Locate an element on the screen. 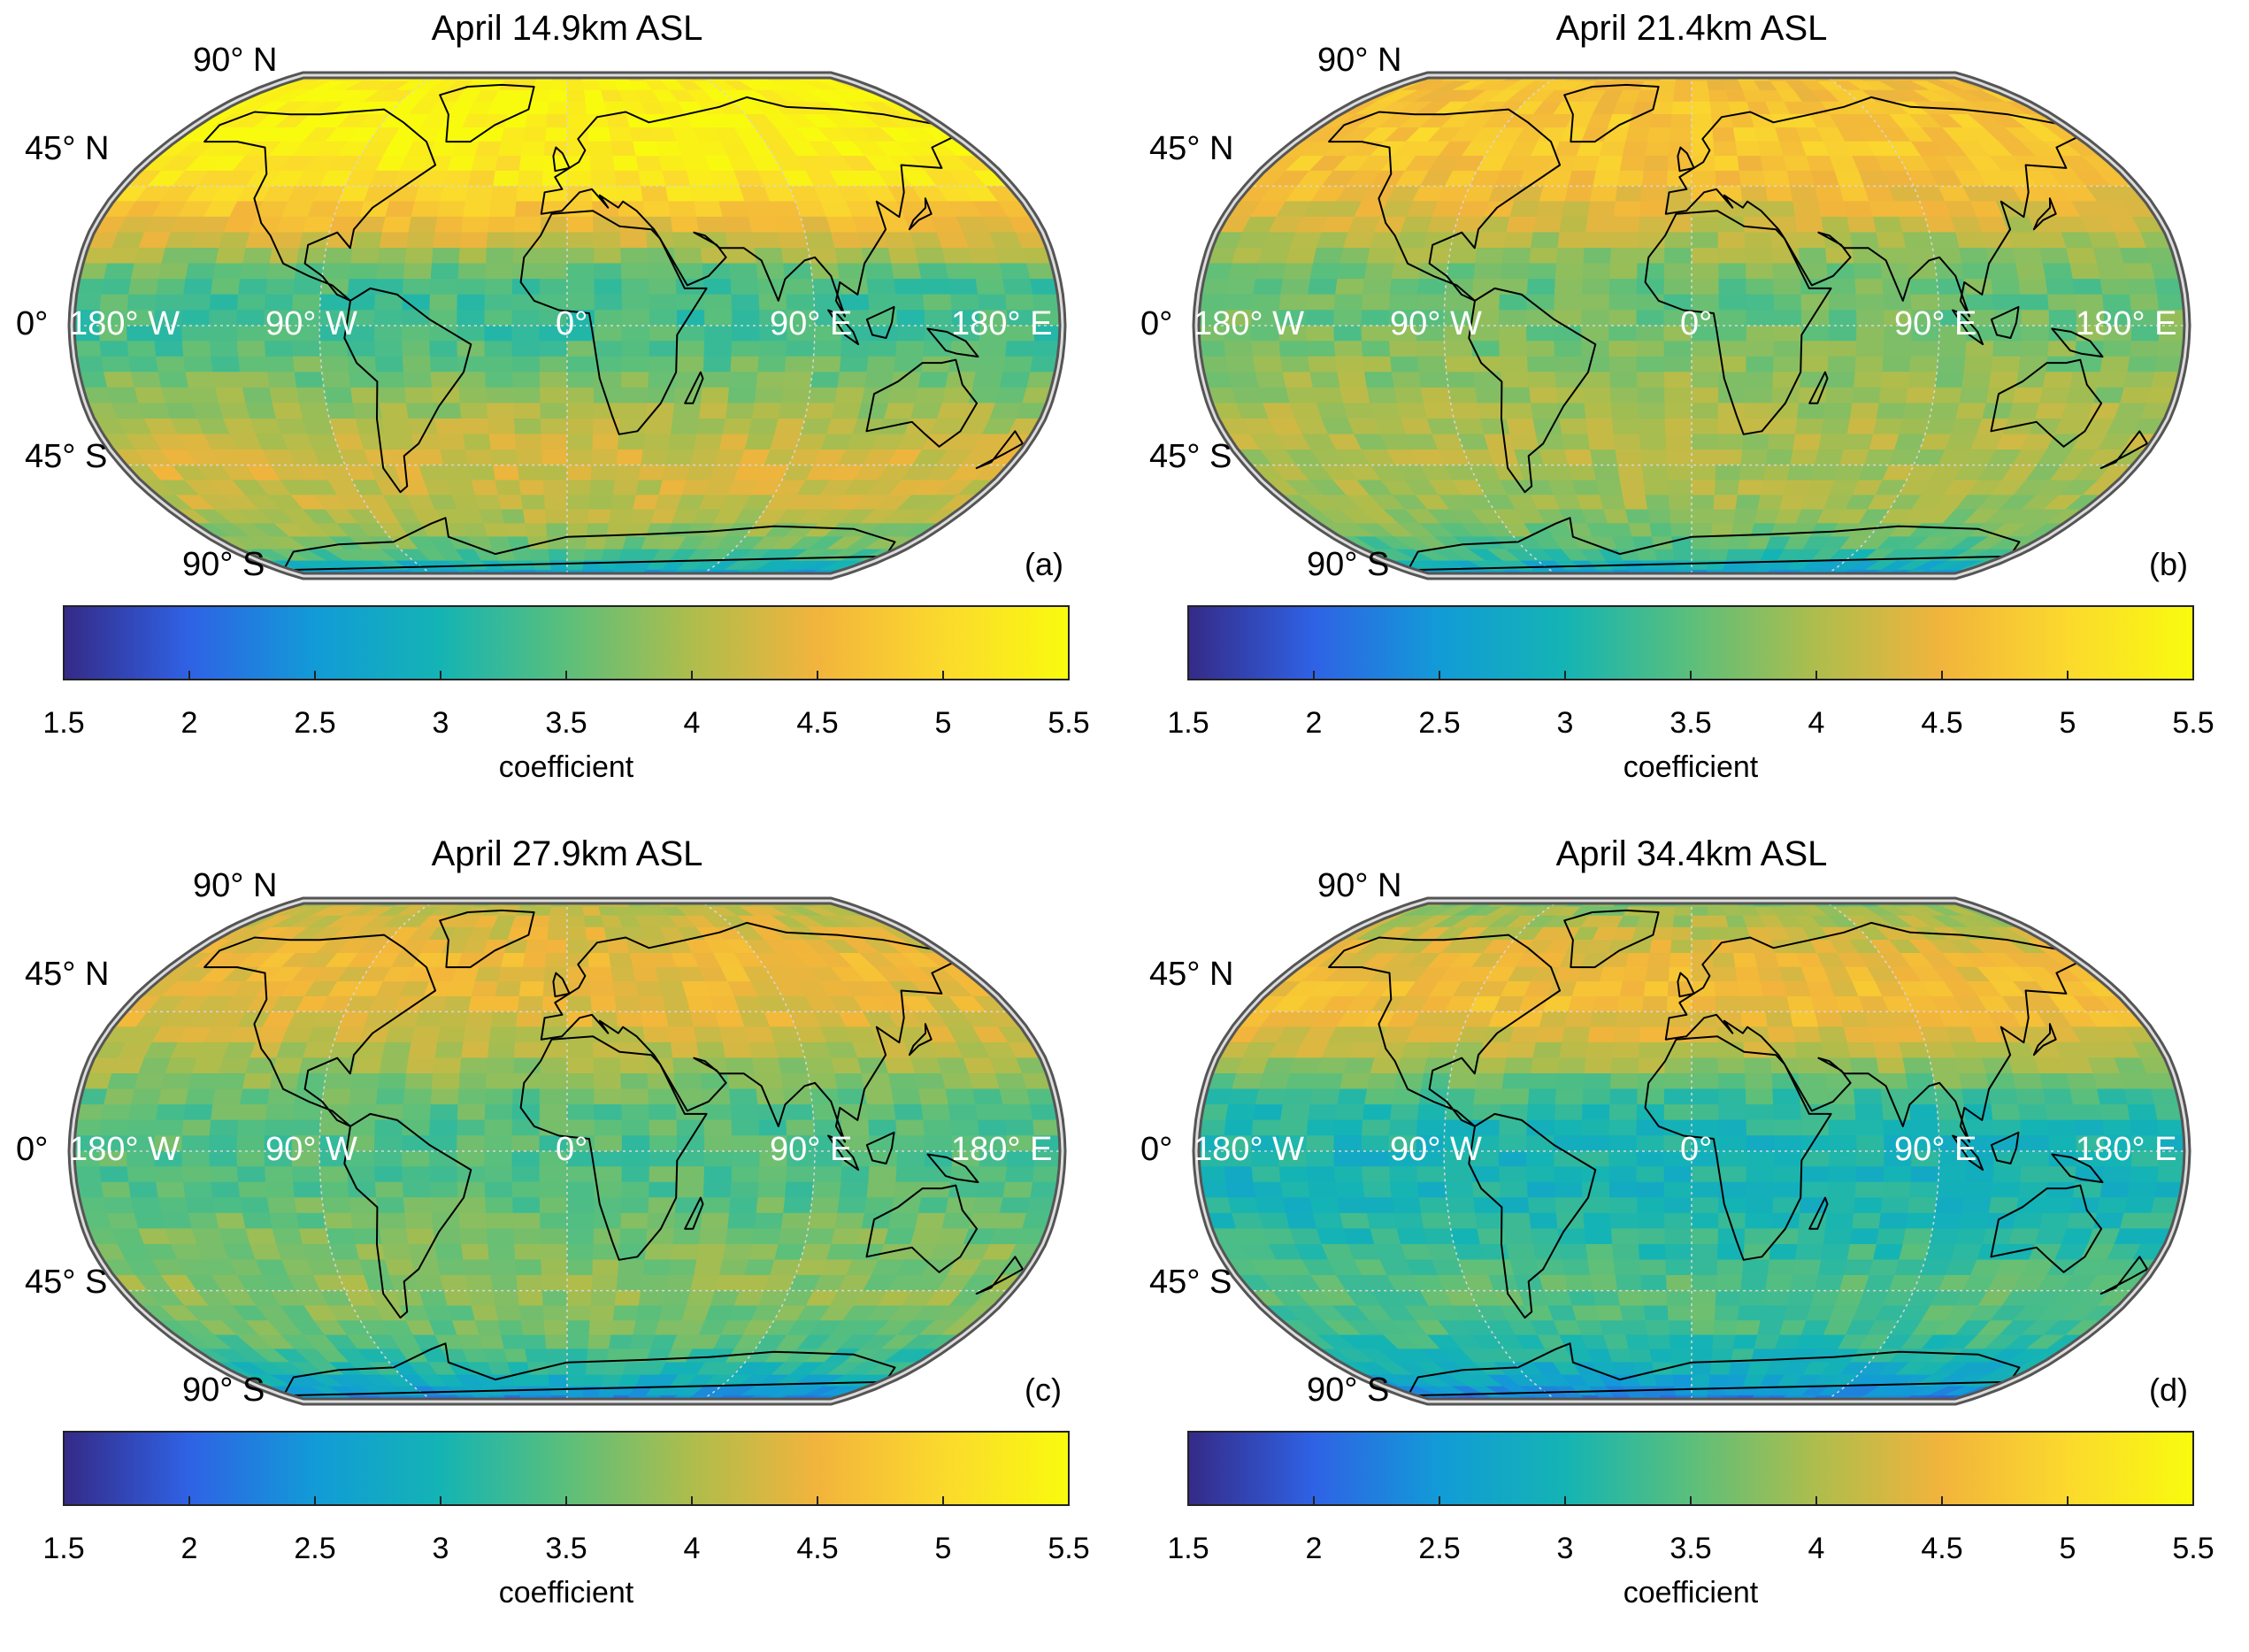  colorbar-tick-label: 1.5 is located at coordinates (1188, 723).